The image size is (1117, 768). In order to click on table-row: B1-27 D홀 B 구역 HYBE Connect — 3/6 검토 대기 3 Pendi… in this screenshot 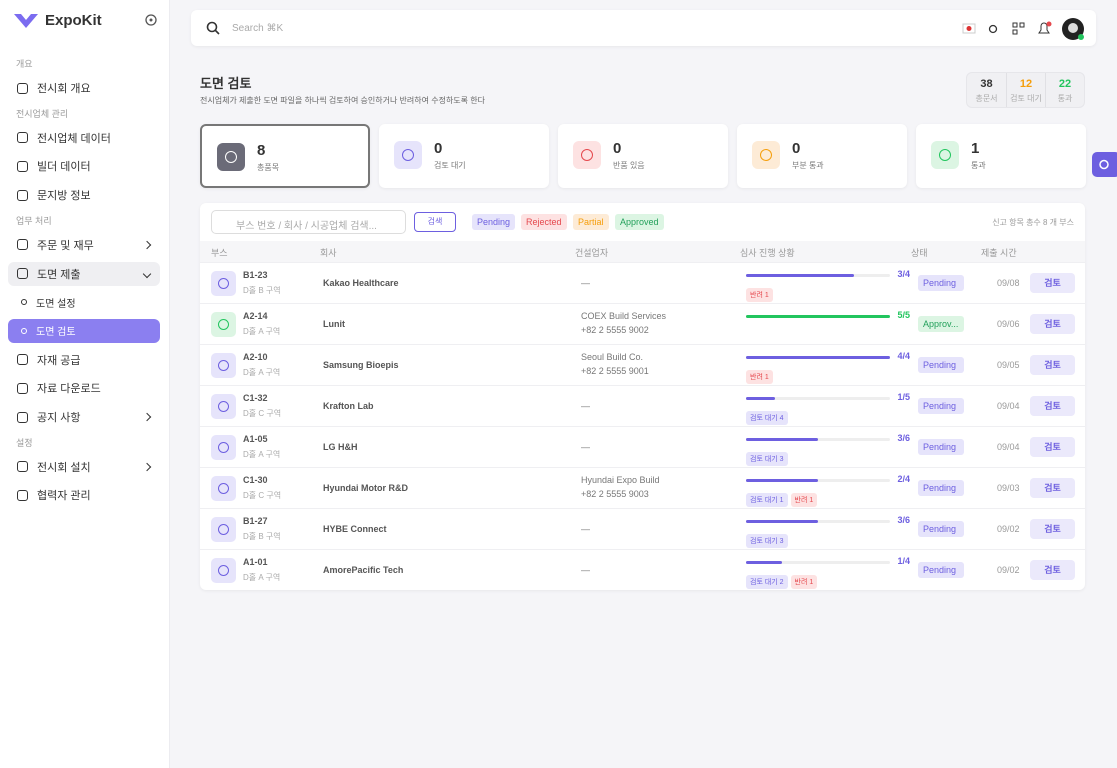, I will do `click(642, 528)`.